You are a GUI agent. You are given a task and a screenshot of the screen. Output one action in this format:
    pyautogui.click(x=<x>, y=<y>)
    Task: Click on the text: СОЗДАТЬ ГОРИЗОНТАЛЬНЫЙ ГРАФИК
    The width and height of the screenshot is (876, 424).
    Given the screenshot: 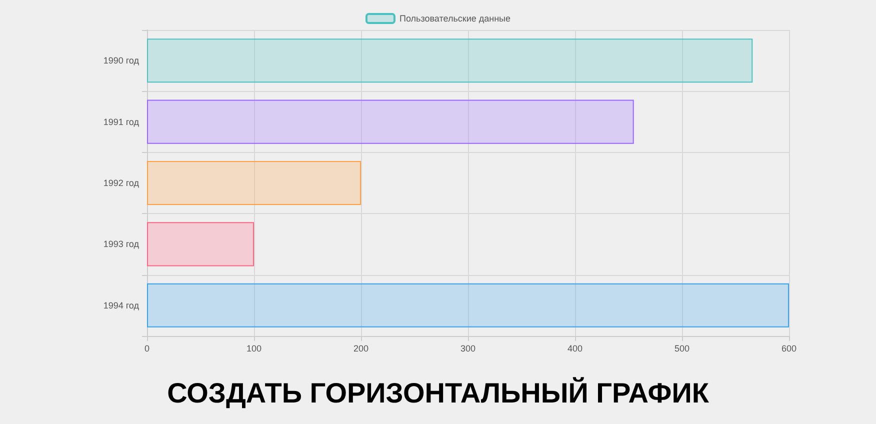 What is the action you would take?
    pyautogui.click(x=438, y=392)
    